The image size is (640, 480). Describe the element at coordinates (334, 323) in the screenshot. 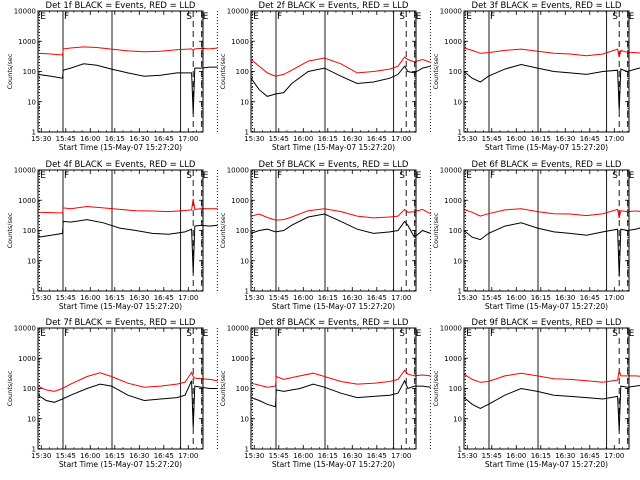

I see `panel-title: Det 8f BLACK = Events, RED = LLD` at that location.